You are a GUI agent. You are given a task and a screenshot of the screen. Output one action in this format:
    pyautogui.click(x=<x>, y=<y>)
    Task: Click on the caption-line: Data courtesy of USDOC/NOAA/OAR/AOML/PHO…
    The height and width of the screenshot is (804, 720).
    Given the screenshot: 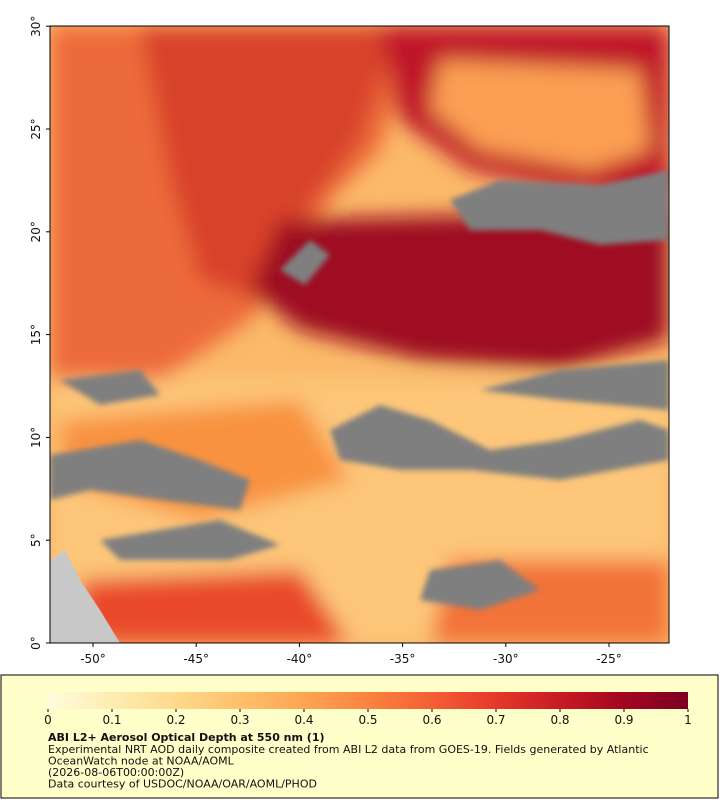 What is the action you would take?
    pyautogui.click(x=182, y=784)
    